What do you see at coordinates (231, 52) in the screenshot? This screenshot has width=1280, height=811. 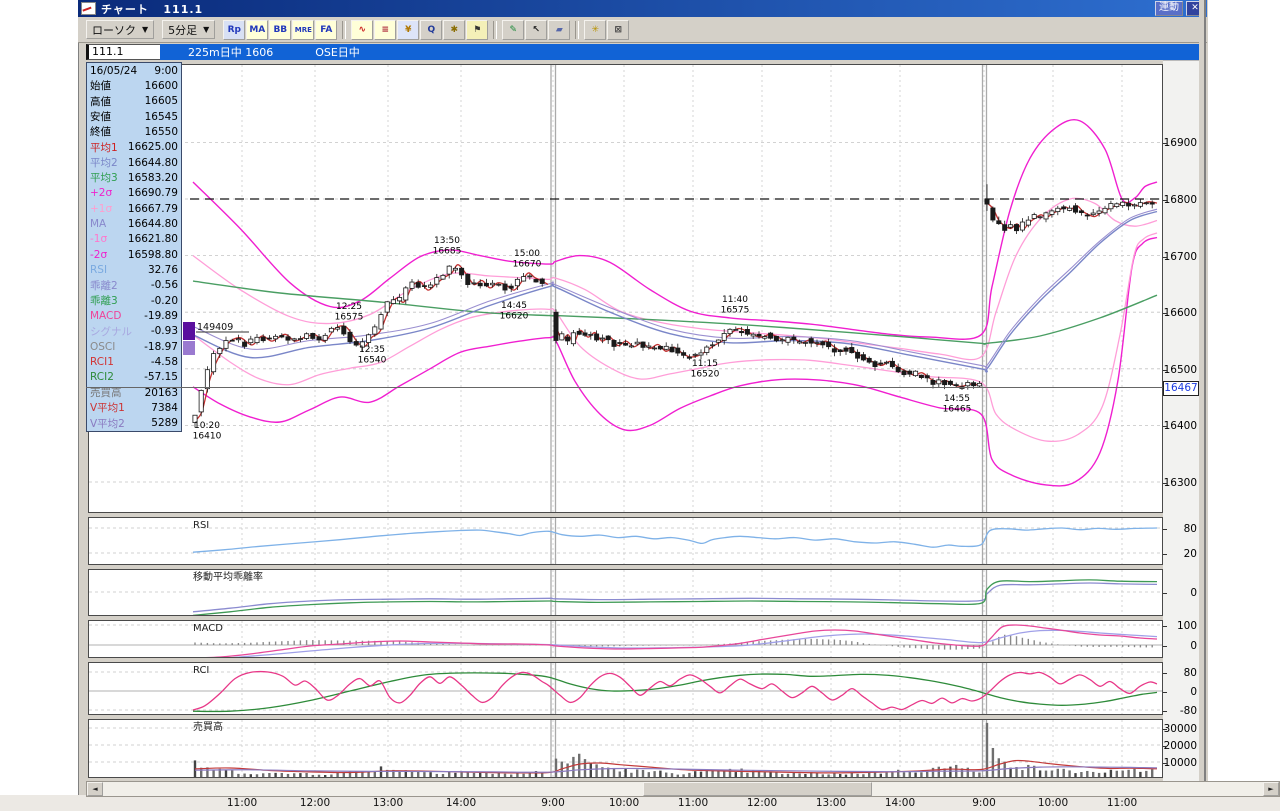 I see `contract-label: 225m日中 1606` at bounding box center [231, 52].